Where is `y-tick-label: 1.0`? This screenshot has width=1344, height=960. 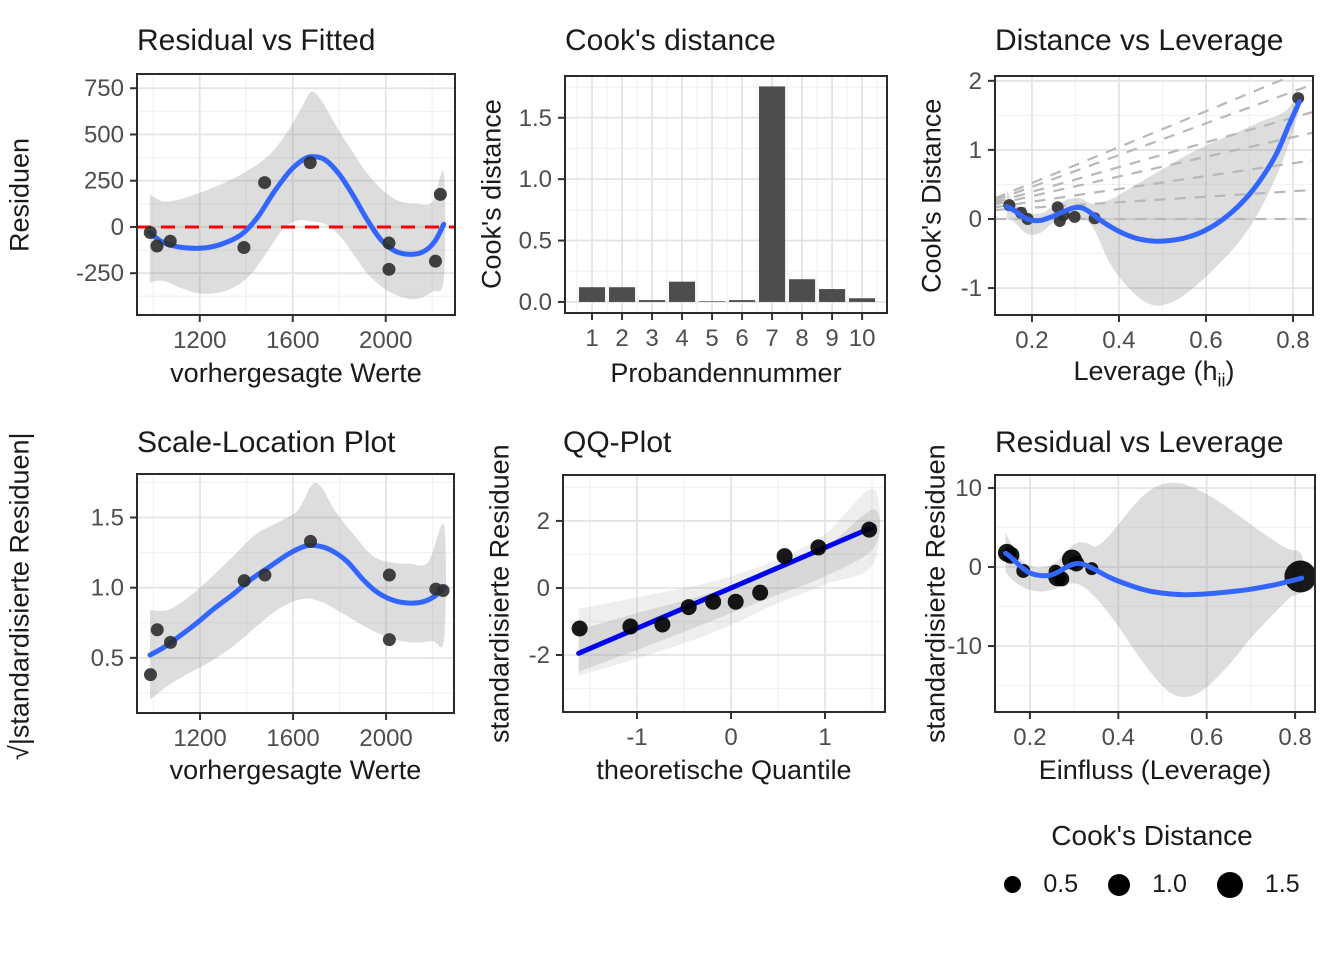
y-tick-label: 1.0 is located at coordinates (535, 179).